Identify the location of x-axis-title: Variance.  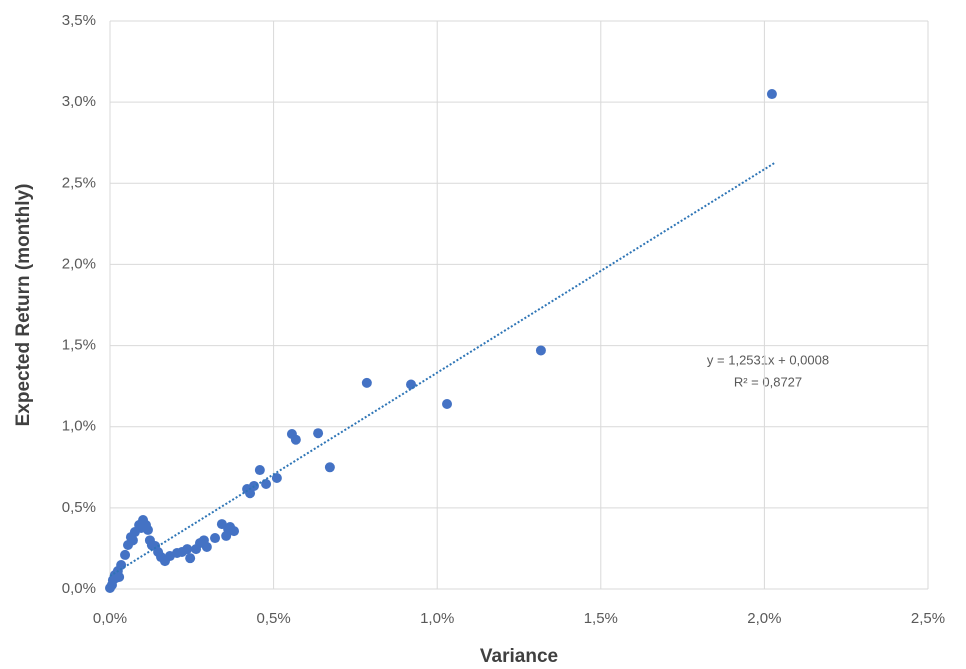
(519, 656).